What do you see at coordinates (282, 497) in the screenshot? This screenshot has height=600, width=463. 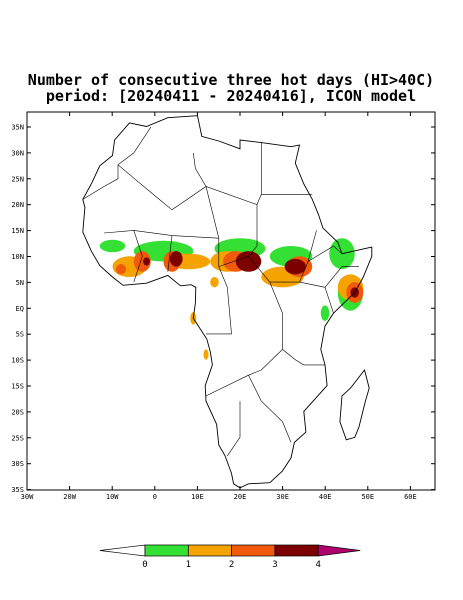 I see `lon-label: 30E` at bounding box center [282, 497].